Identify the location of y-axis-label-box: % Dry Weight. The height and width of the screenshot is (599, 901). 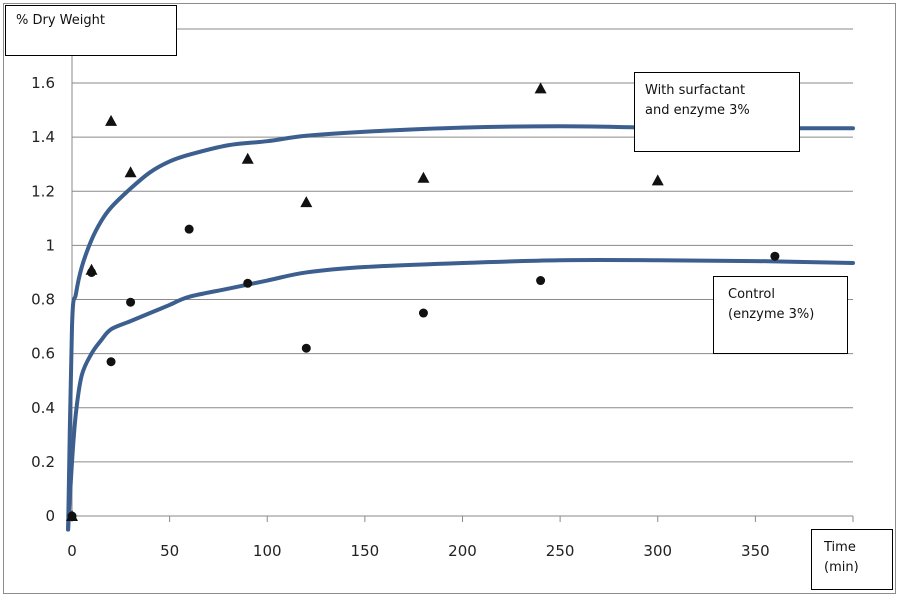
(91, 30).